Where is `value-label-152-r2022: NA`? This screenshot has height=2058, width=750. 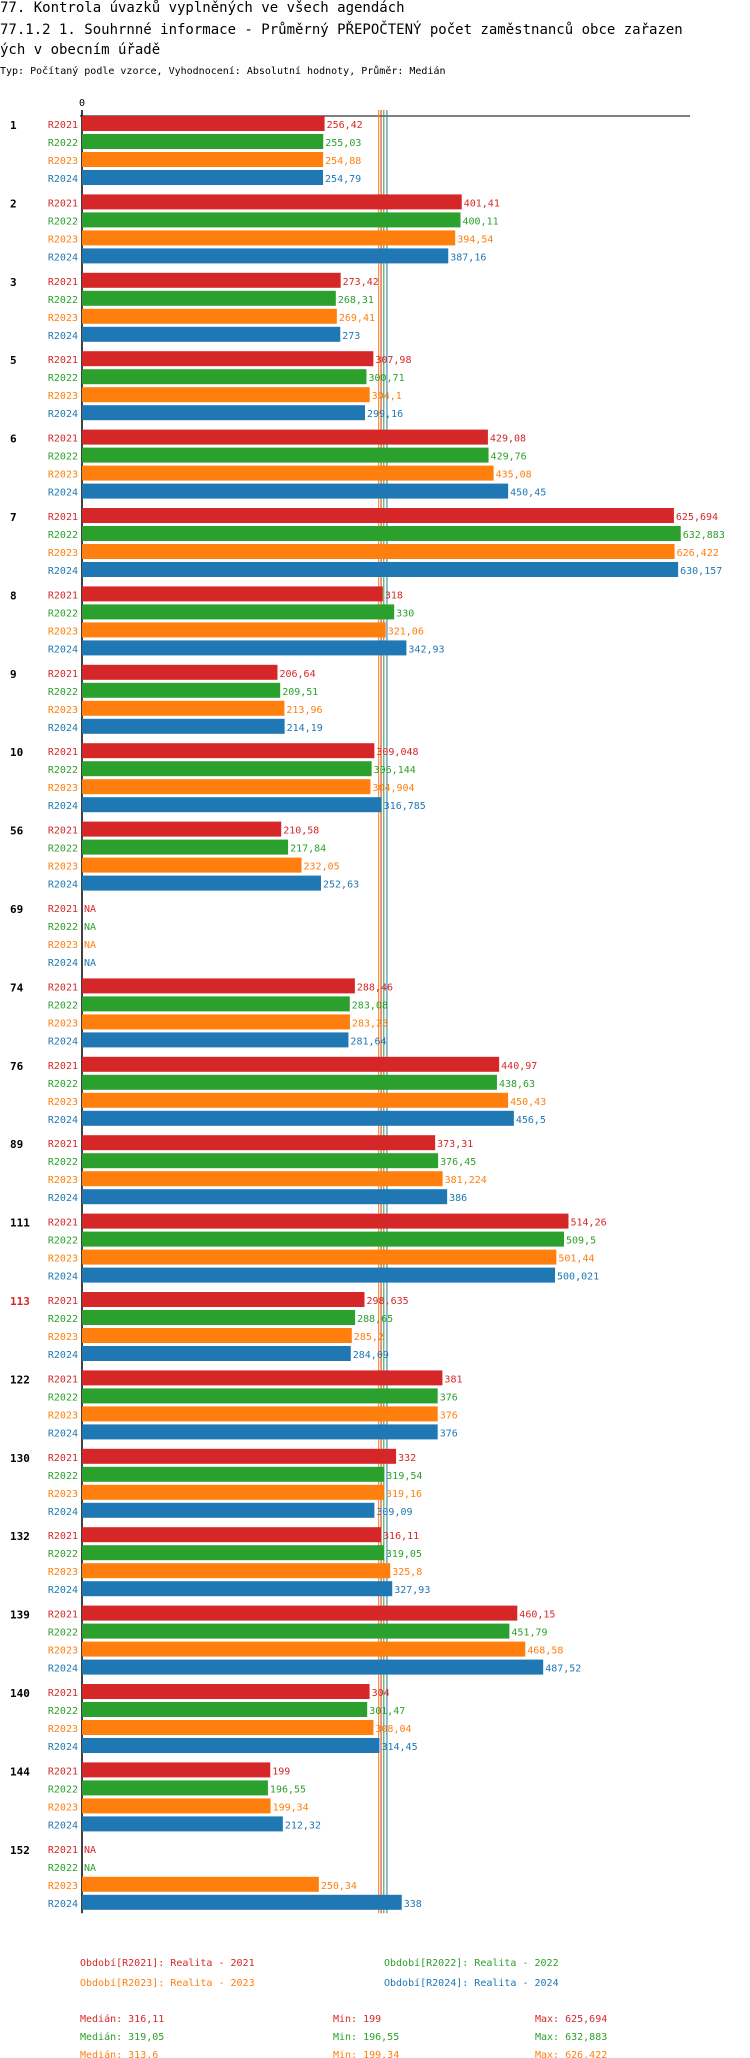
value-label-152-r2022: NA is located at coordinates (90, 1868).